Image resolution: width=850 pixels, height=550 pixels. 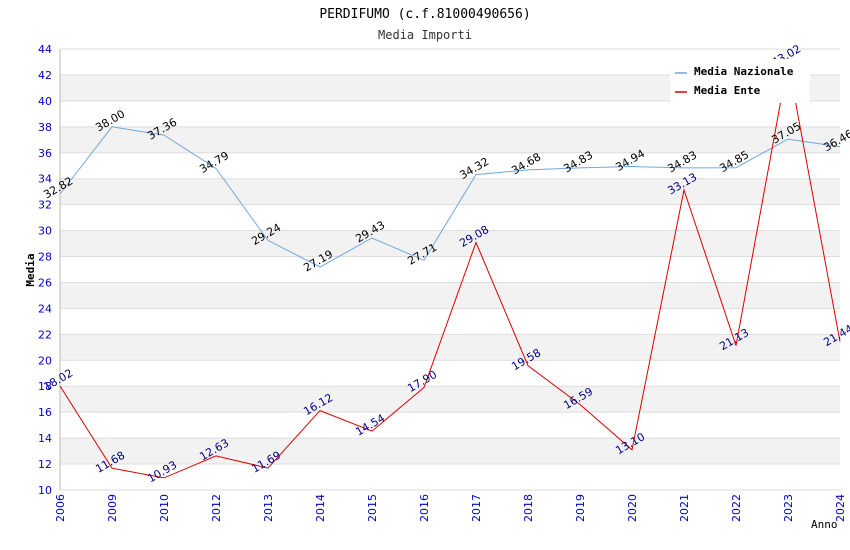 I want to click on y-tick-label: 12, so click(x=45, y=464).